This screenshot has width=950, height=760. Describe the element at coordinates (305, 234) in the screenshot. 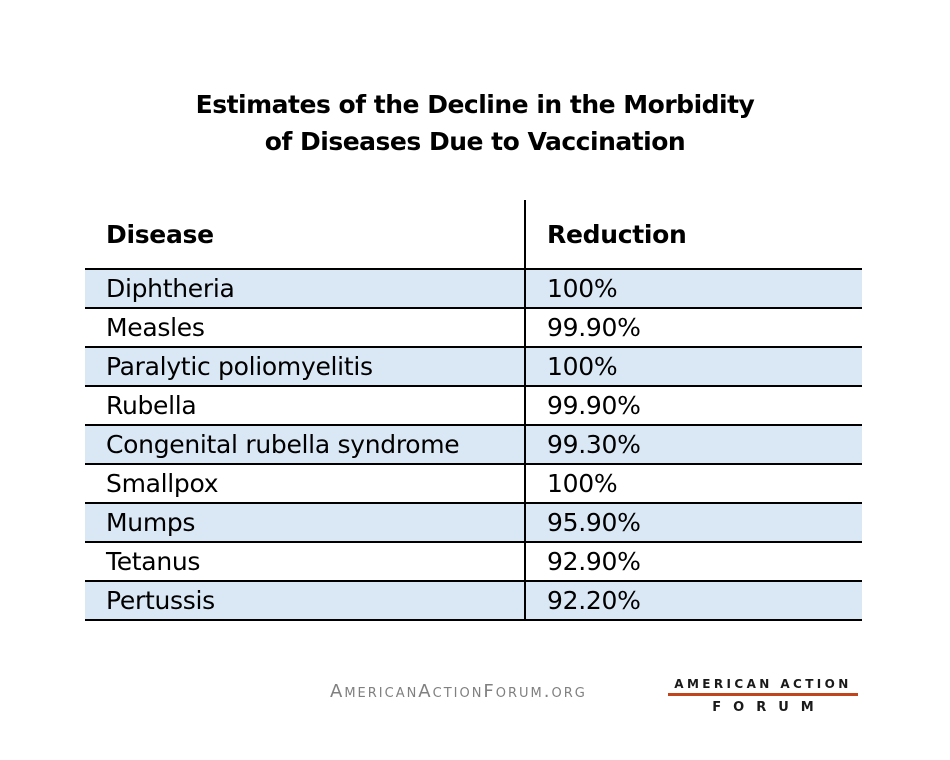

I see `column-header-disease: Disease` at that location.